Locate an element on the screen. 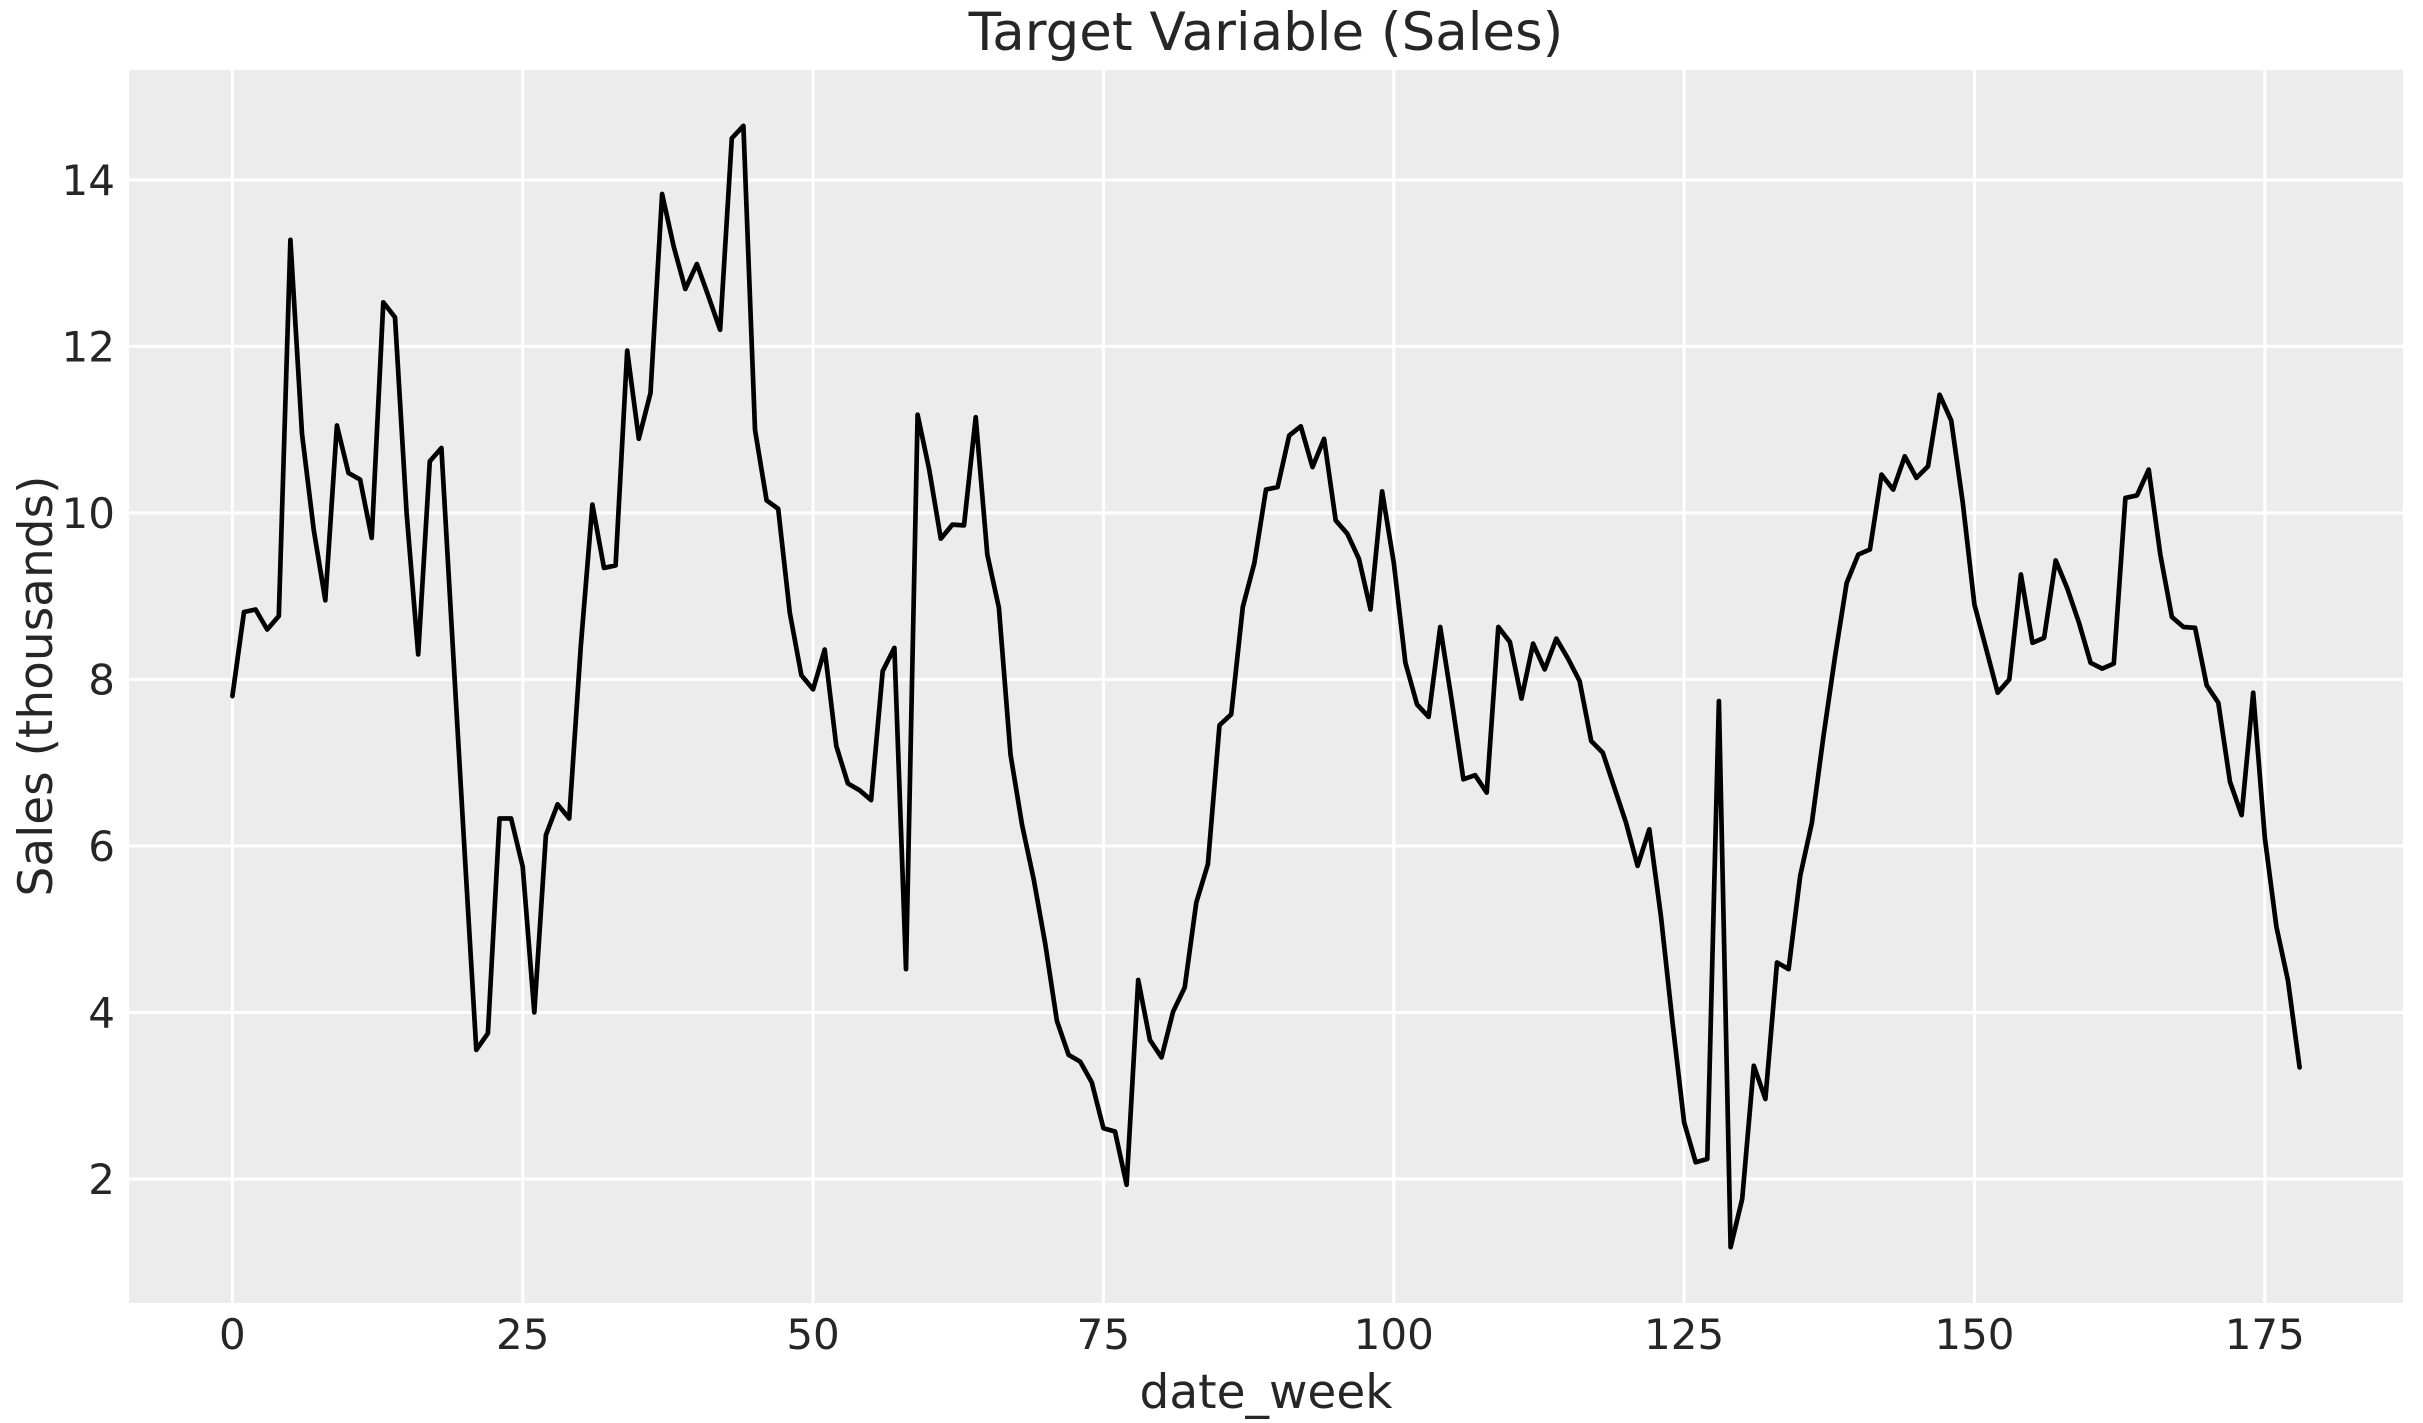 This screenshot has width=2423, height=1423. y-tick-labels: 2 4 6 8 10 12 14 is located at coordinates (88, 680).